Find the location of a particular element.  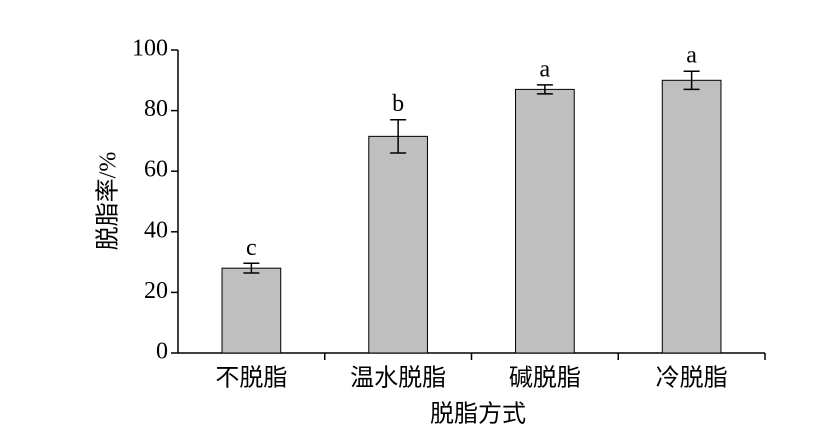

y-tick-label: 60 is located at coordinates (156, 170).